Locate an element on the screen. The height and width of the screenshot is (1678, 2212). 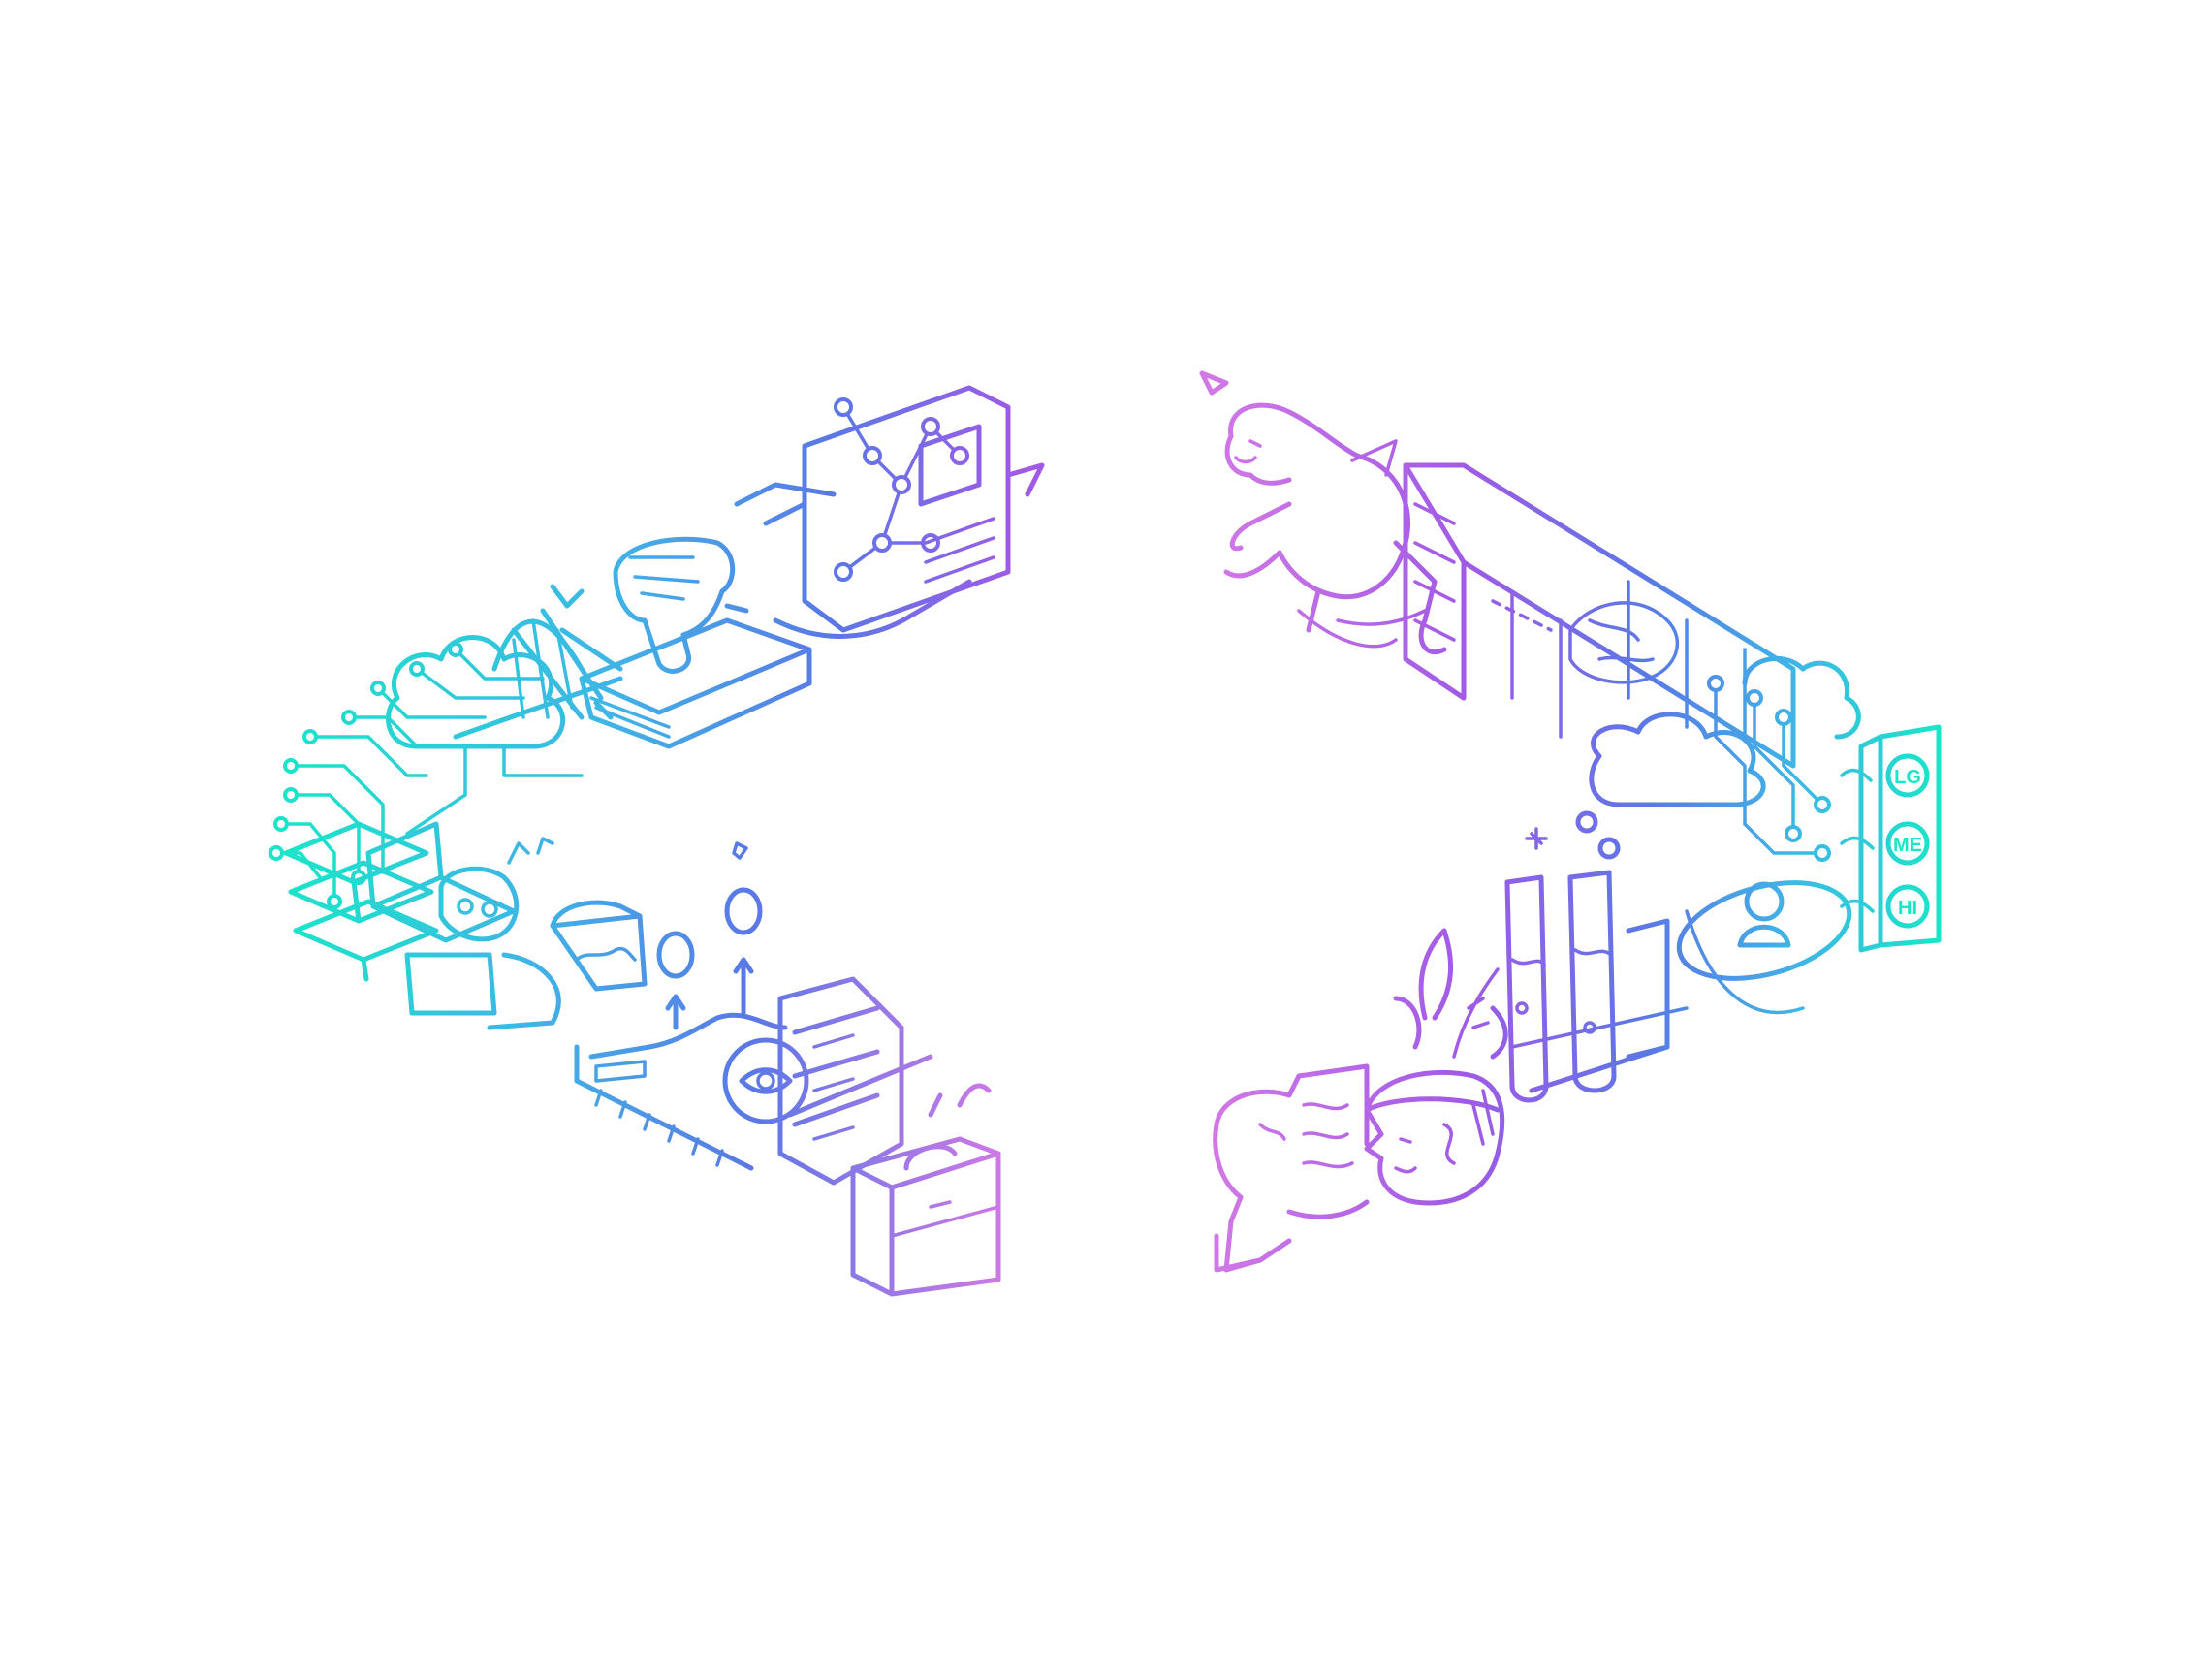
speech-bubble-panel is located at coordinates (1891, 838).